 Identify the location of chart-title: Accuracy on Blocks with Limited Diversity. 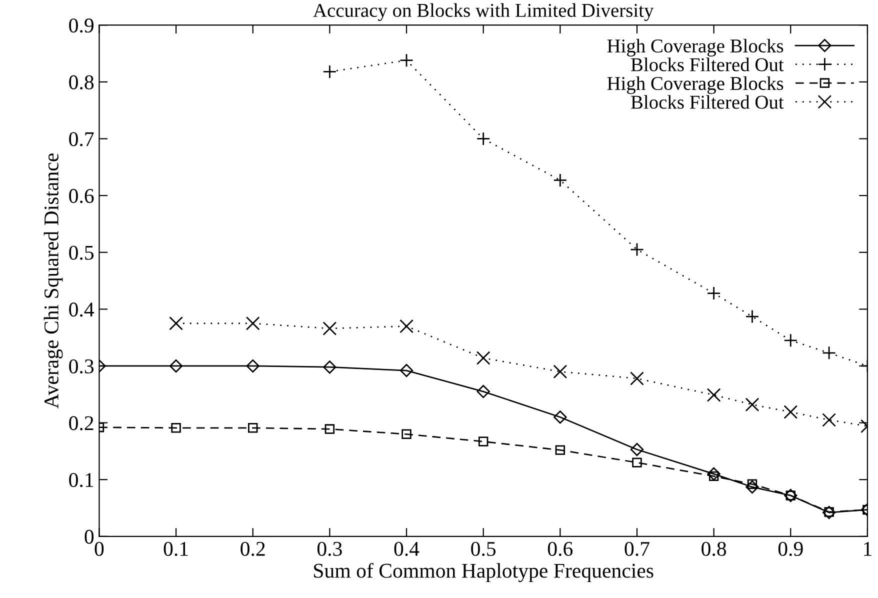
(483, 12).